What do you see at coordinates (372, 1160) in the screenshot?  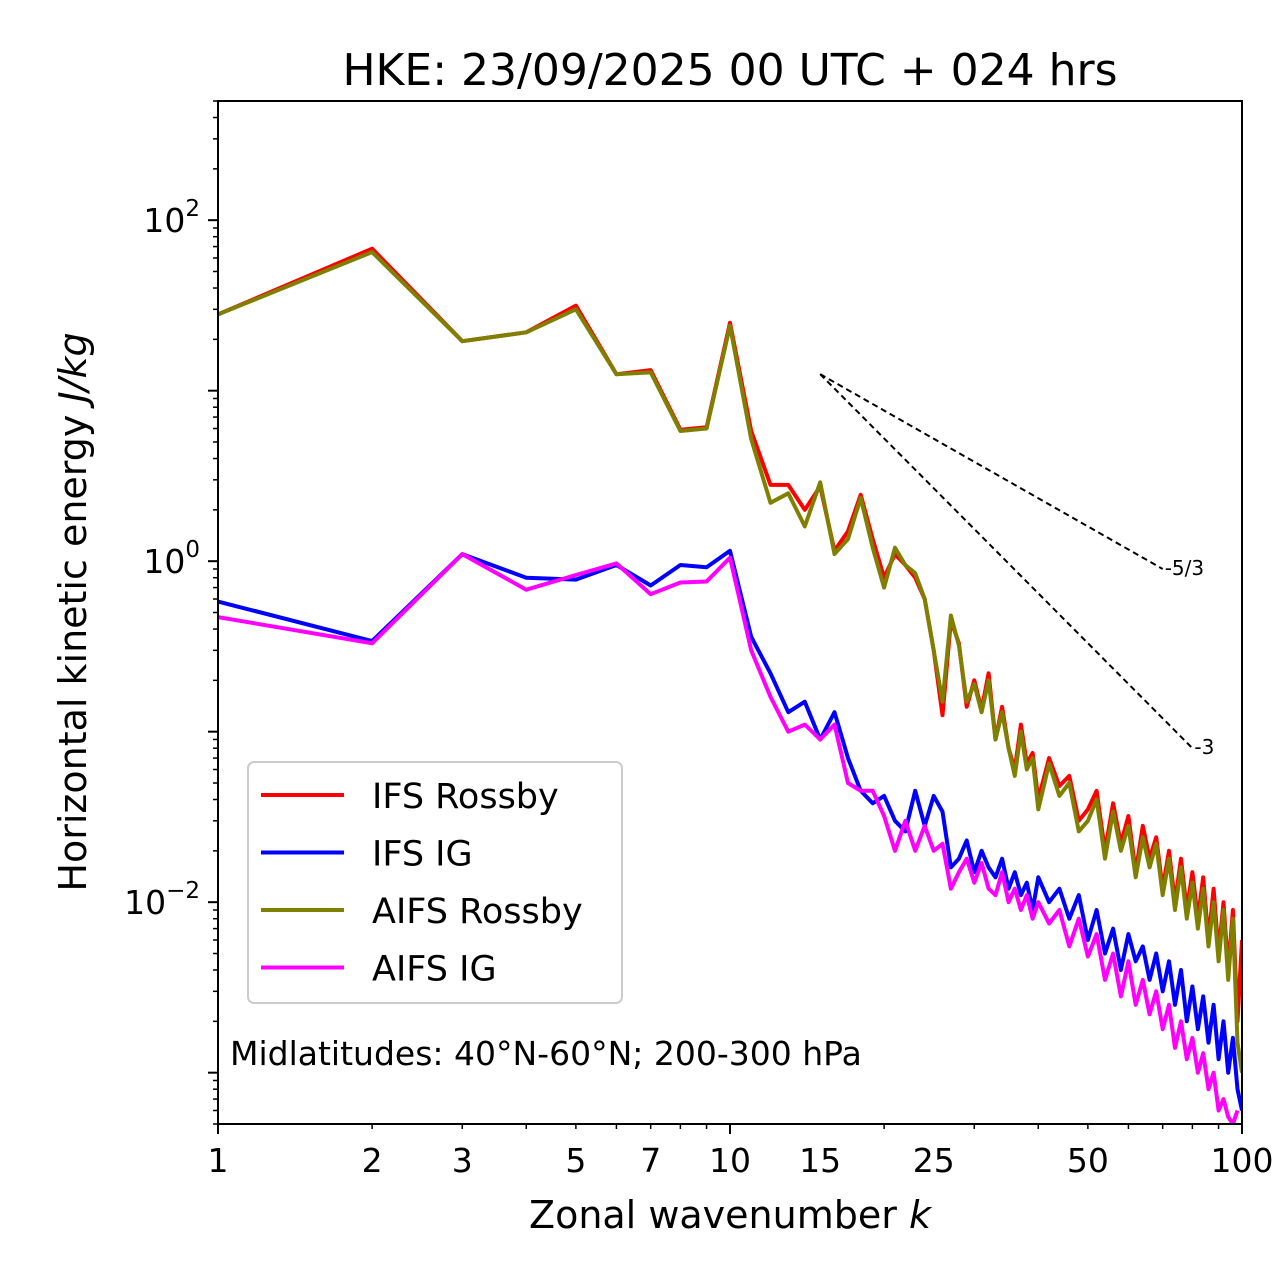 I see `x-tick-label: 2` at bounding box center [372, 1160].